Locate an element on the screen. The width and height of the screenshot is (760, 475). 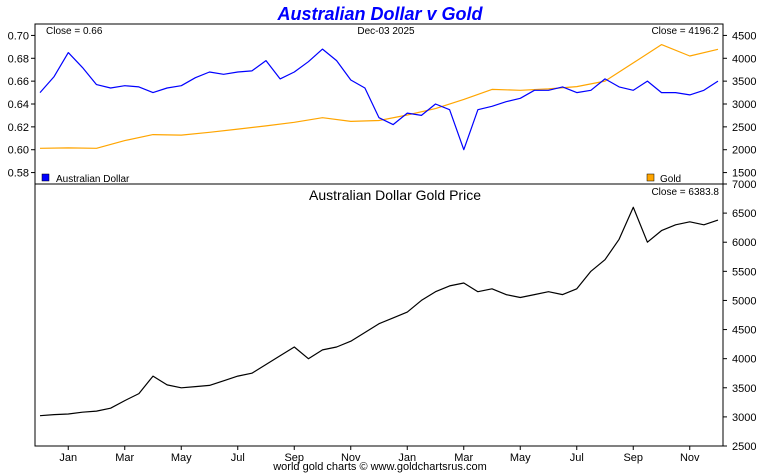
legend-aud-swatch is located at coordinates (45, 177).